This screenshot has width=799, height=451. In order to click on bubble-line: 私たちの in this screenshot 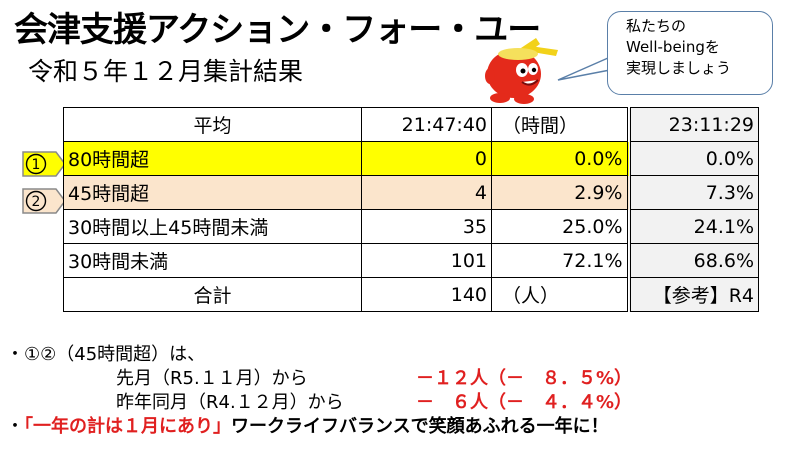, I will do `click(656, 26)`.